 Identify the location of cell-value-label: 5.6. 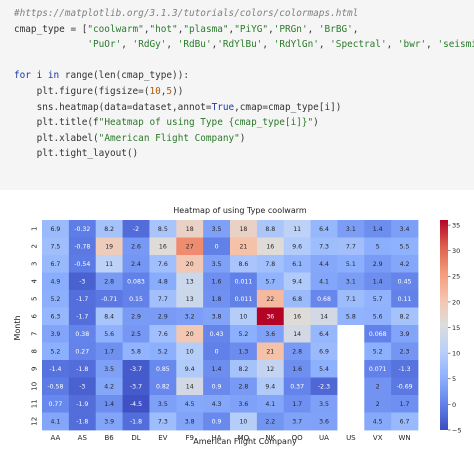
(378, 317).